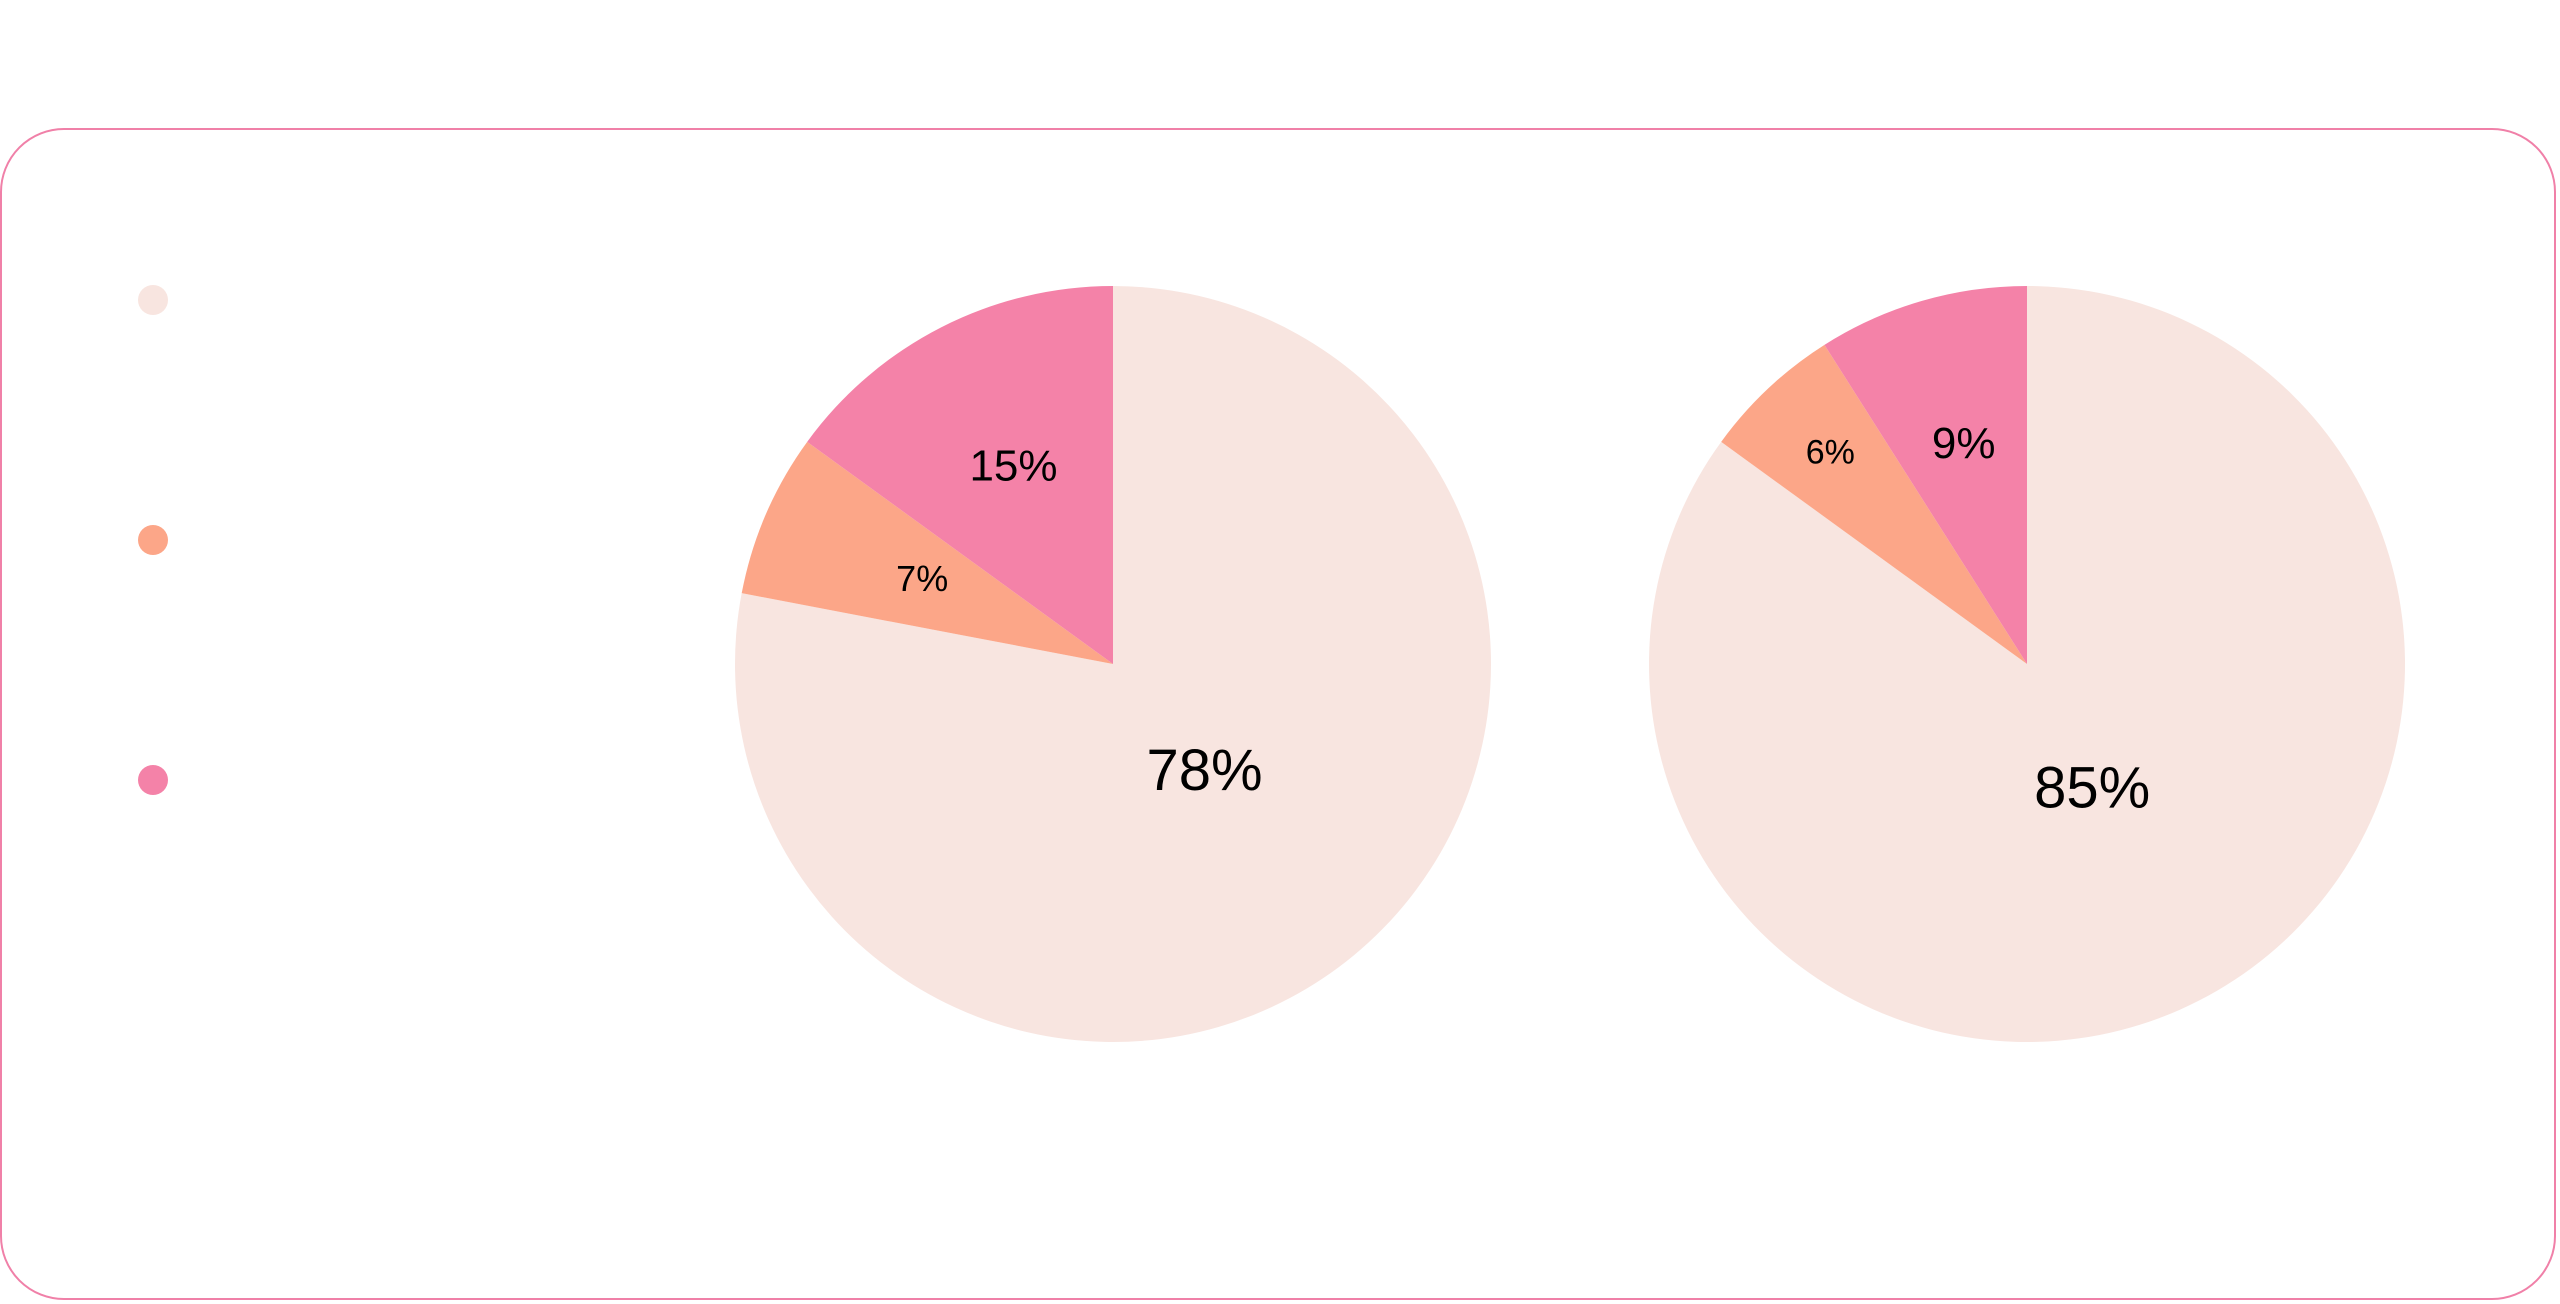 The image size is (2560, 1304). What do you see at coordinates (1830, 453) in the screenshot?
I see `pie-2-slice-2-label: 6%` at bounding box center [1830, 453].